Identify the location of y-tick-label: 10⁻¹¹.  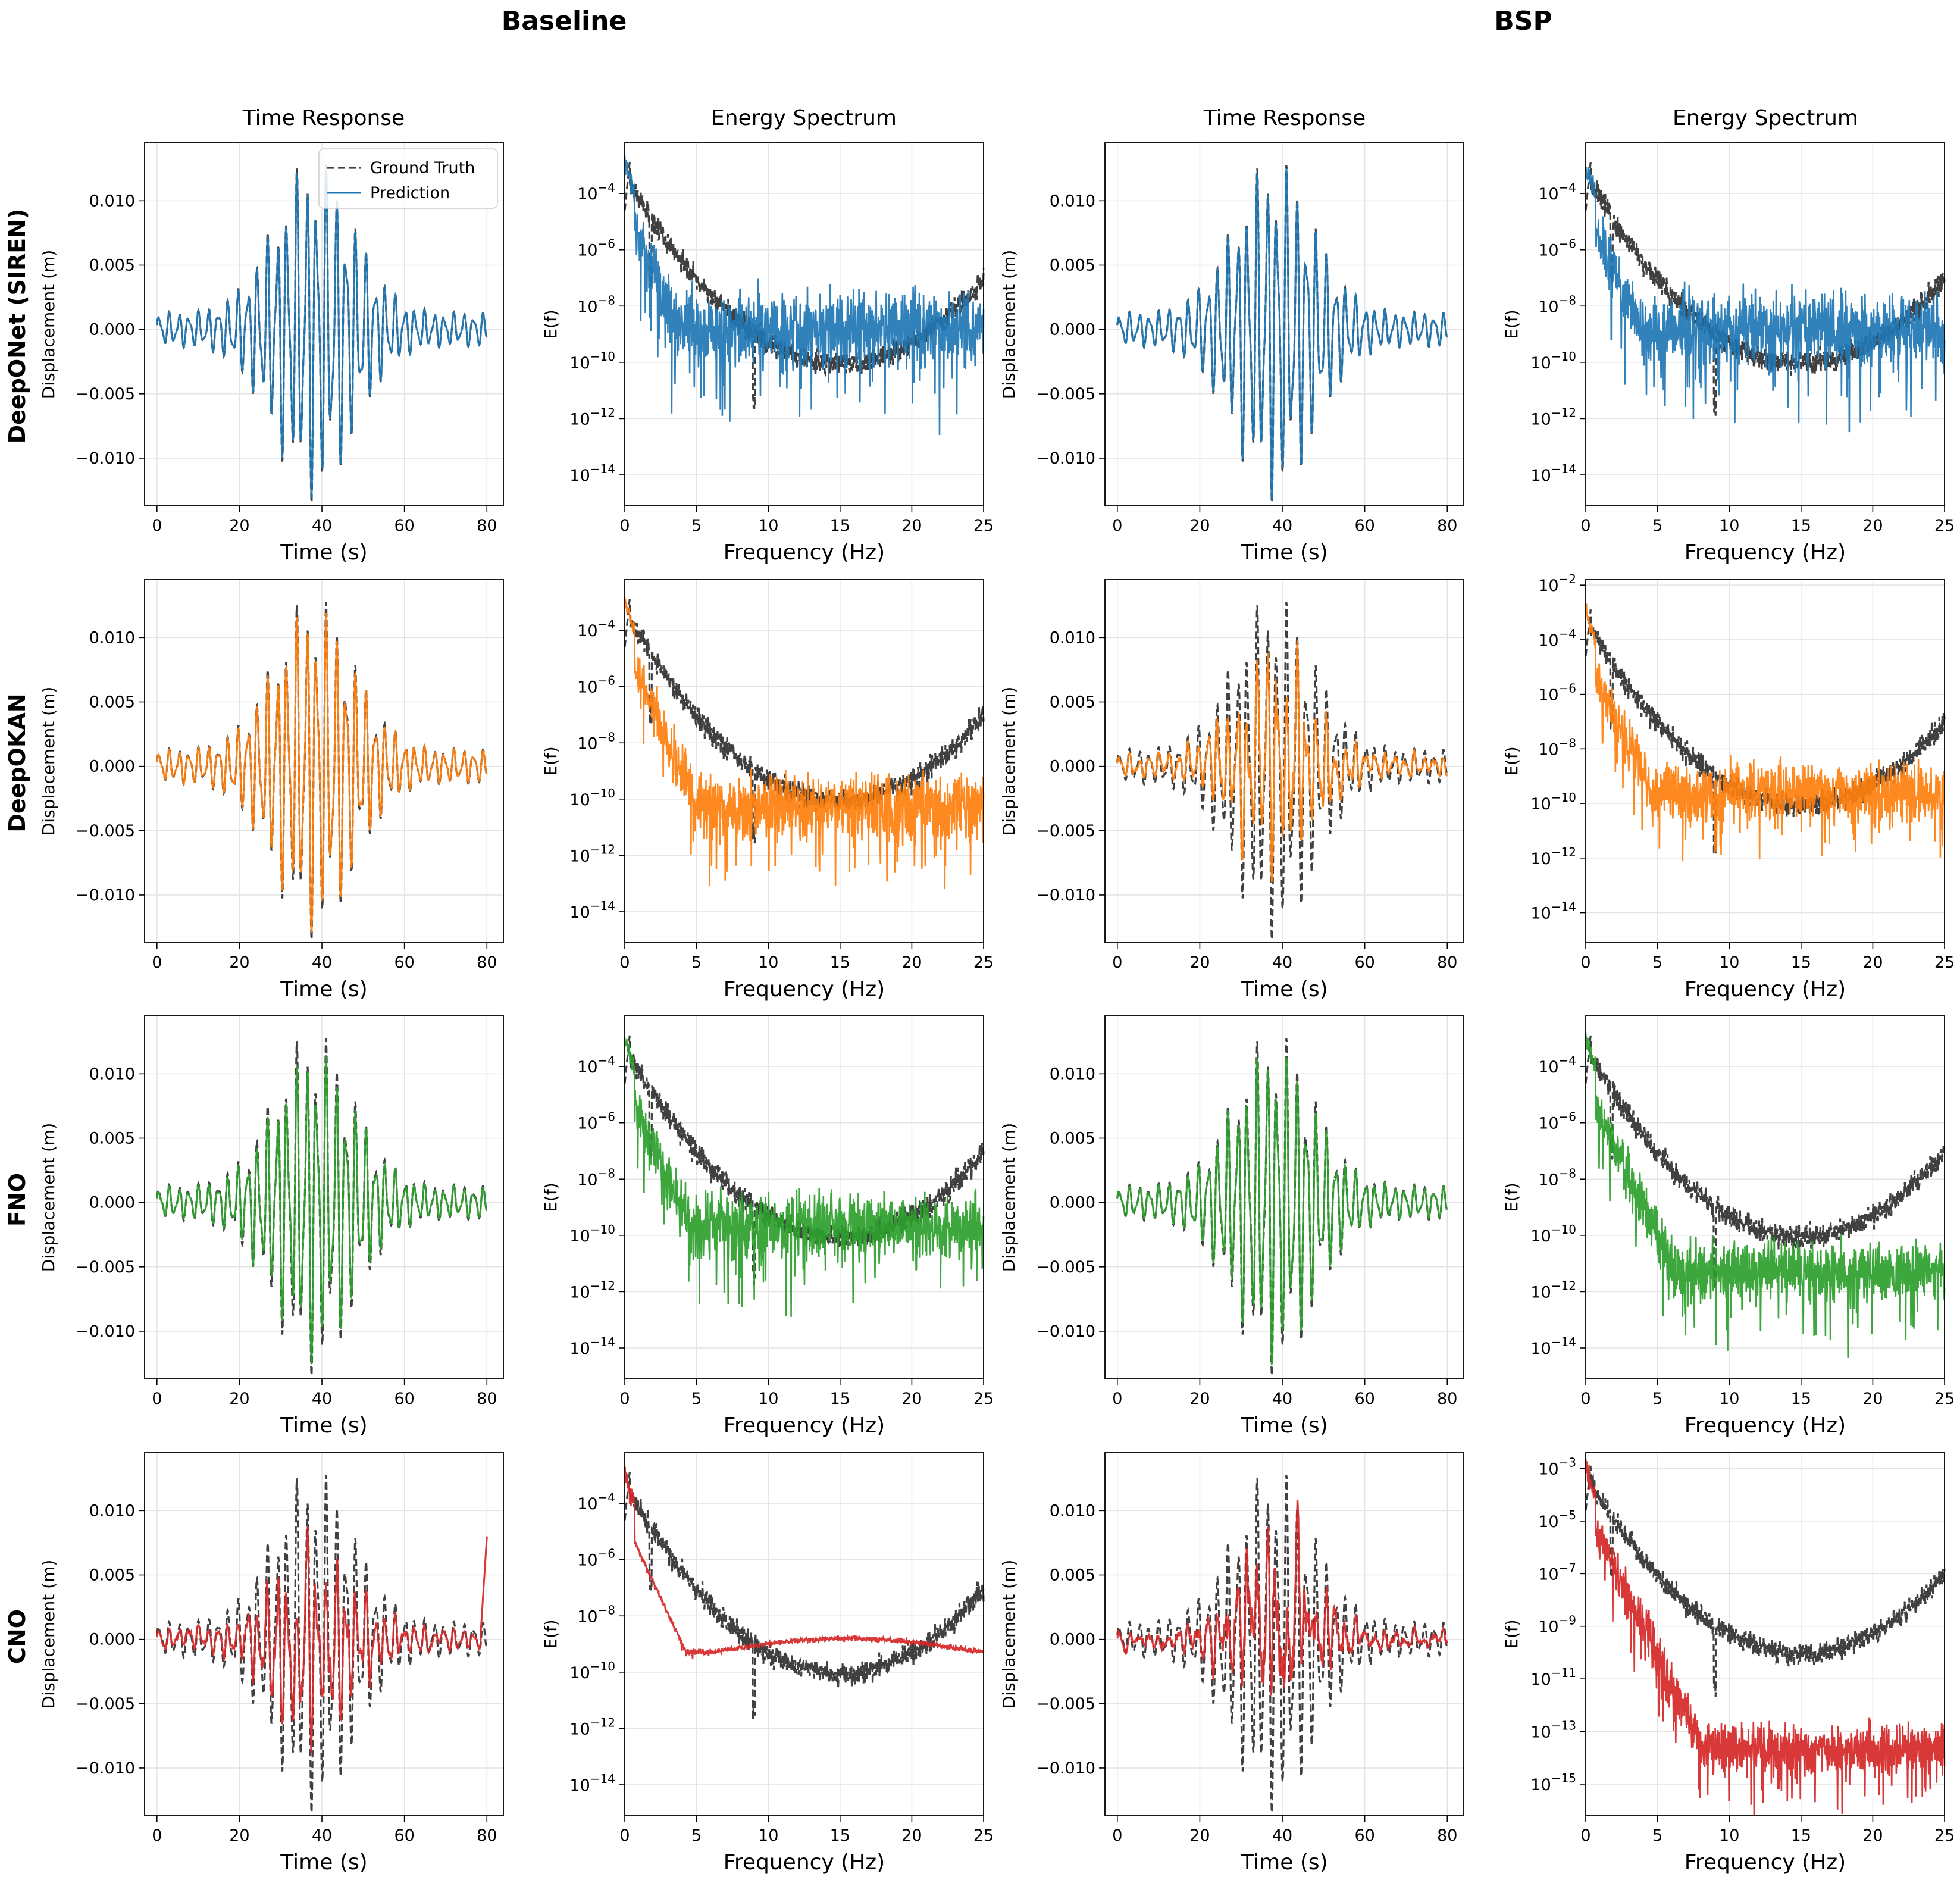
(1553, 1677).